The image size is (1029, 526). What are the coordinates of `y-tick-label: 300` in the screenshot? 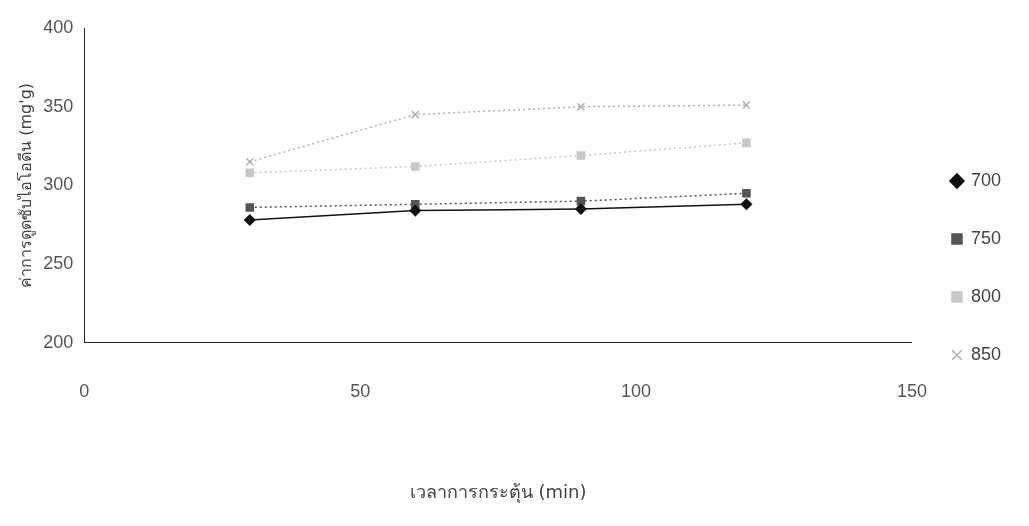 It's located at (58, 184).